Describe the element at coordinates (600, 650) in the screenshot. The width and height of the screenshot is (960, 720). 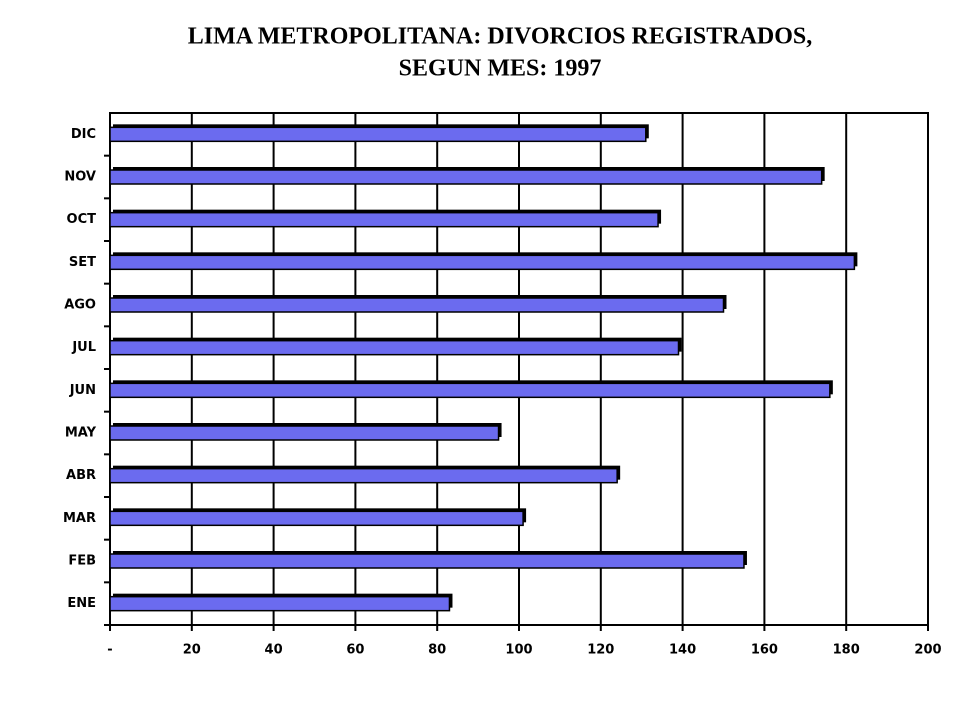
I see `x-tick-label: 120` at that location.